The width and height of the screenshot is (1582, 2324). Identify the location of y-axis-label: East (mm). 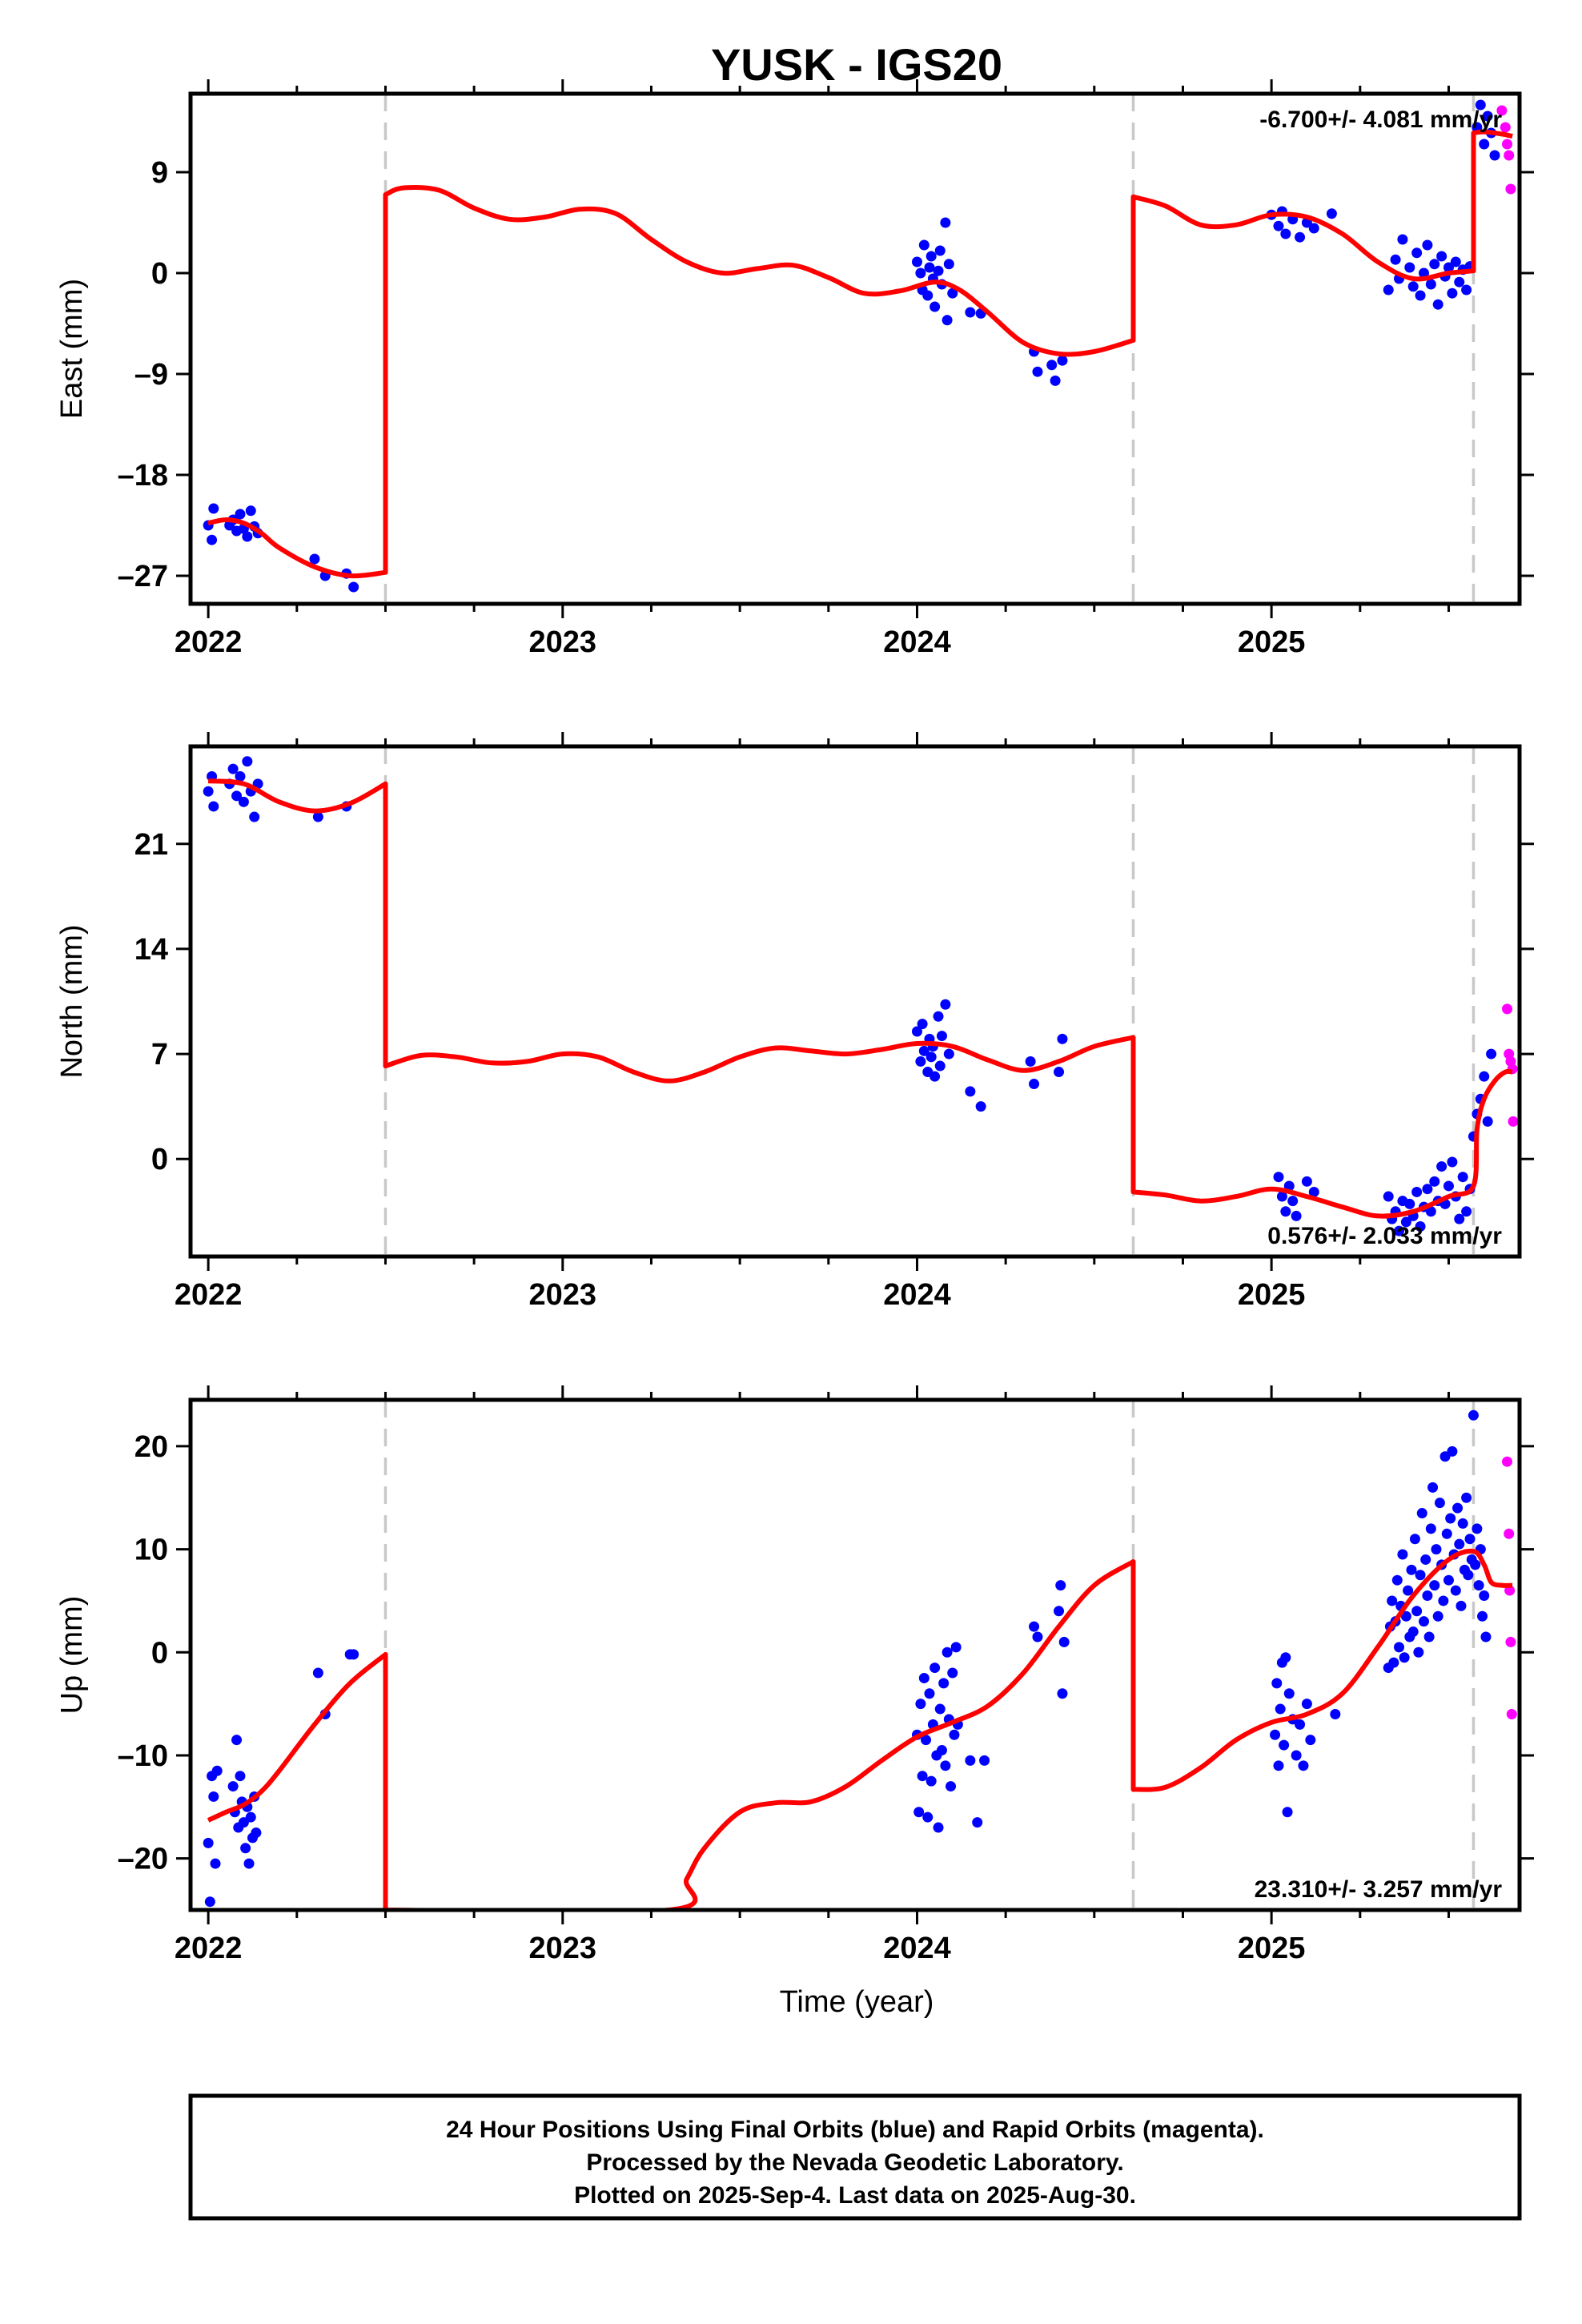
(72, 349).